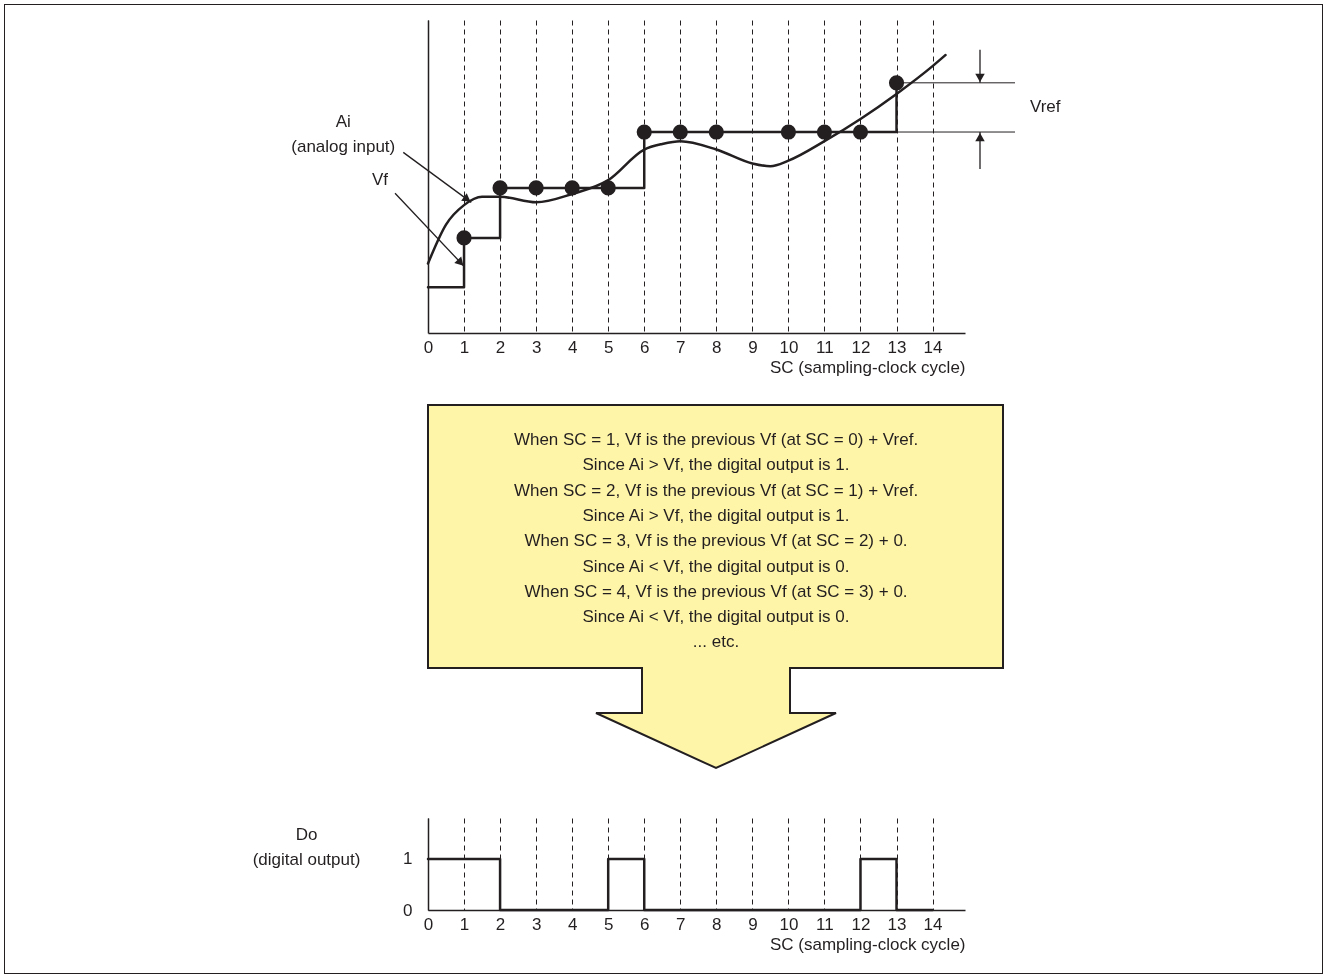  What do you see at coordinates (716, 591) in the screenshot?
I see `text: When SC = 4, Vf is the previous Vf (at SC = 3) + 0.` at bounding box center [716, 591].